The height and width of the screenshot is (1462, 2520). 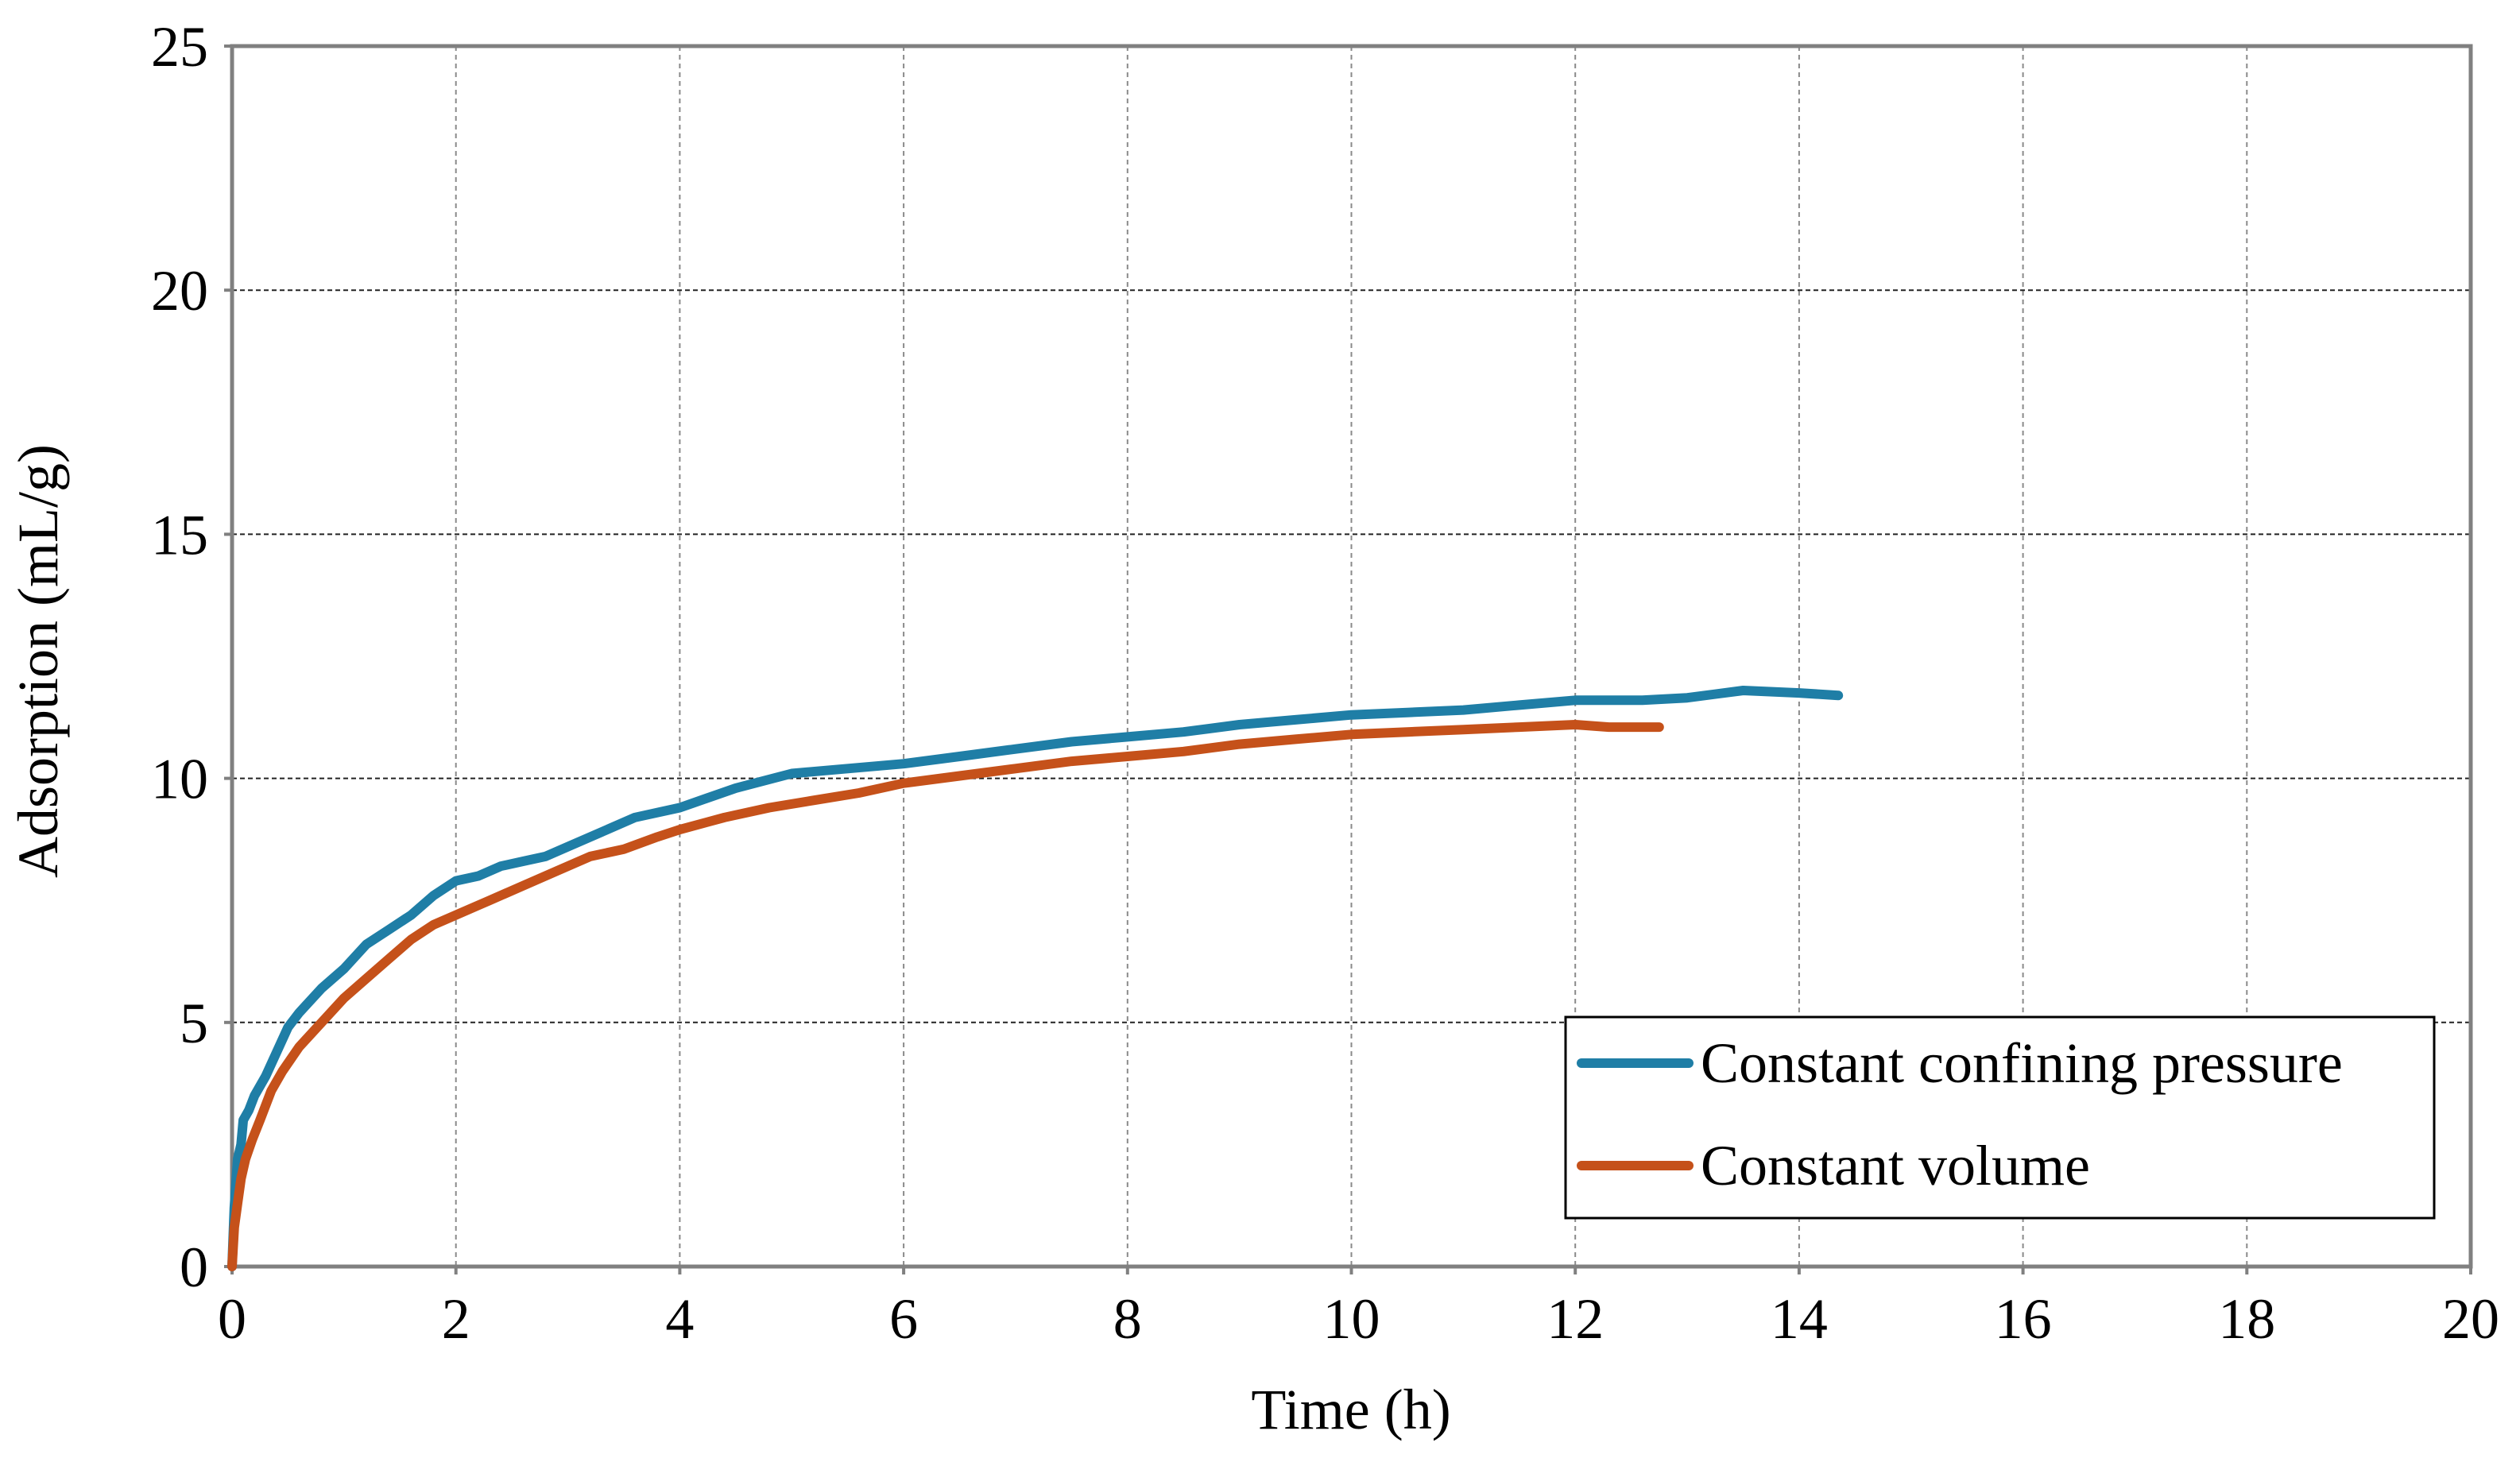 I want to click on y-tick-label: 10, so click(x=179, y=780).